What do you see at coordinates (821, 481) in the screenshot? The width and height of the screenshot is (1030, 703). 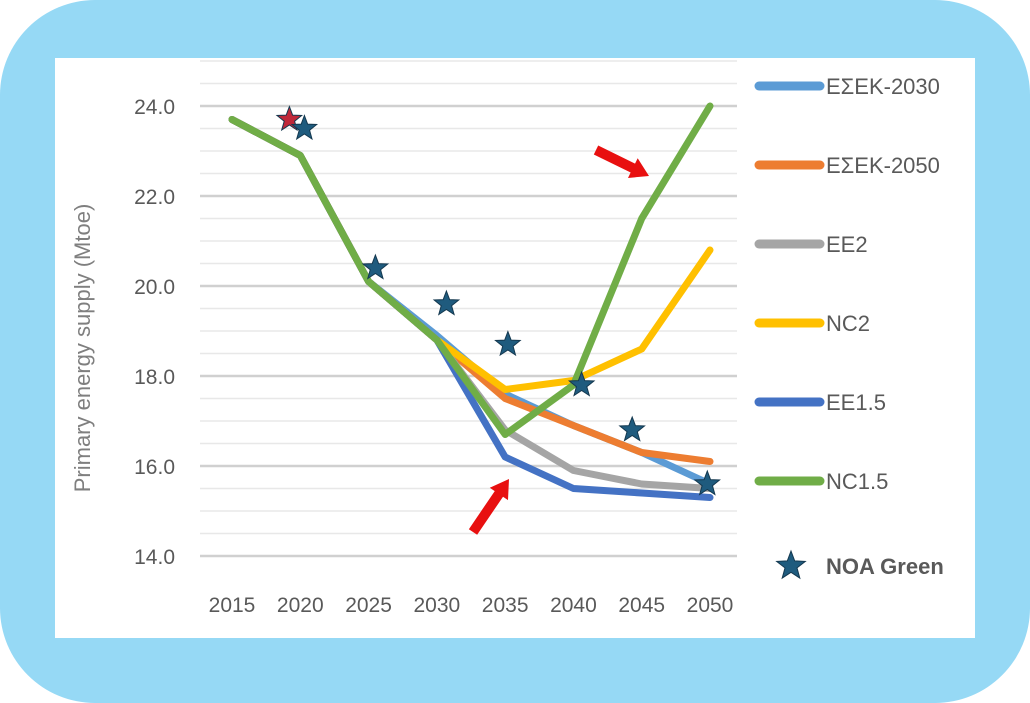 I see `legend-item: NC1.5` at bounding box center [821, 481].